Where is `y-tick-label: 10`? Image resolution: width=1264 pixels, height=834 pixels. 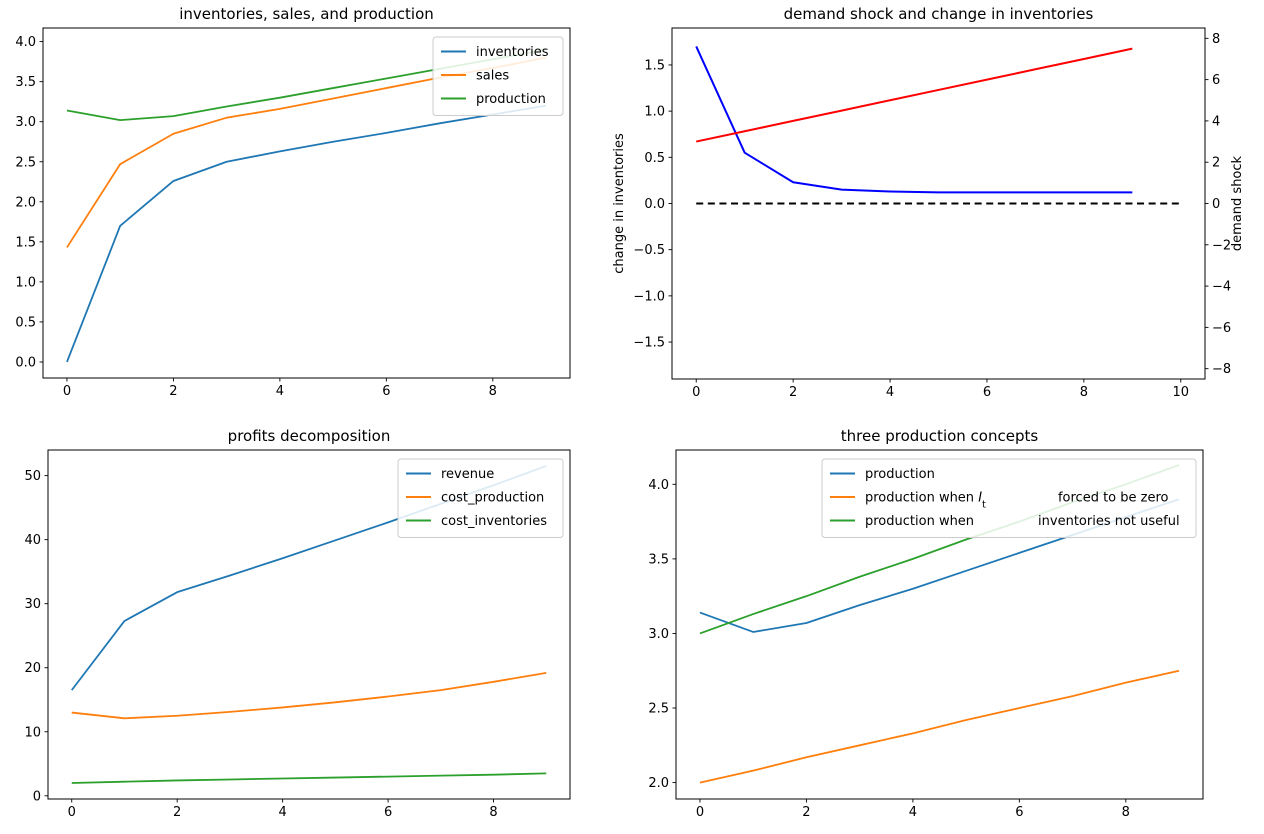 y-tick-label: 10 is located at coordinates (32, 732).